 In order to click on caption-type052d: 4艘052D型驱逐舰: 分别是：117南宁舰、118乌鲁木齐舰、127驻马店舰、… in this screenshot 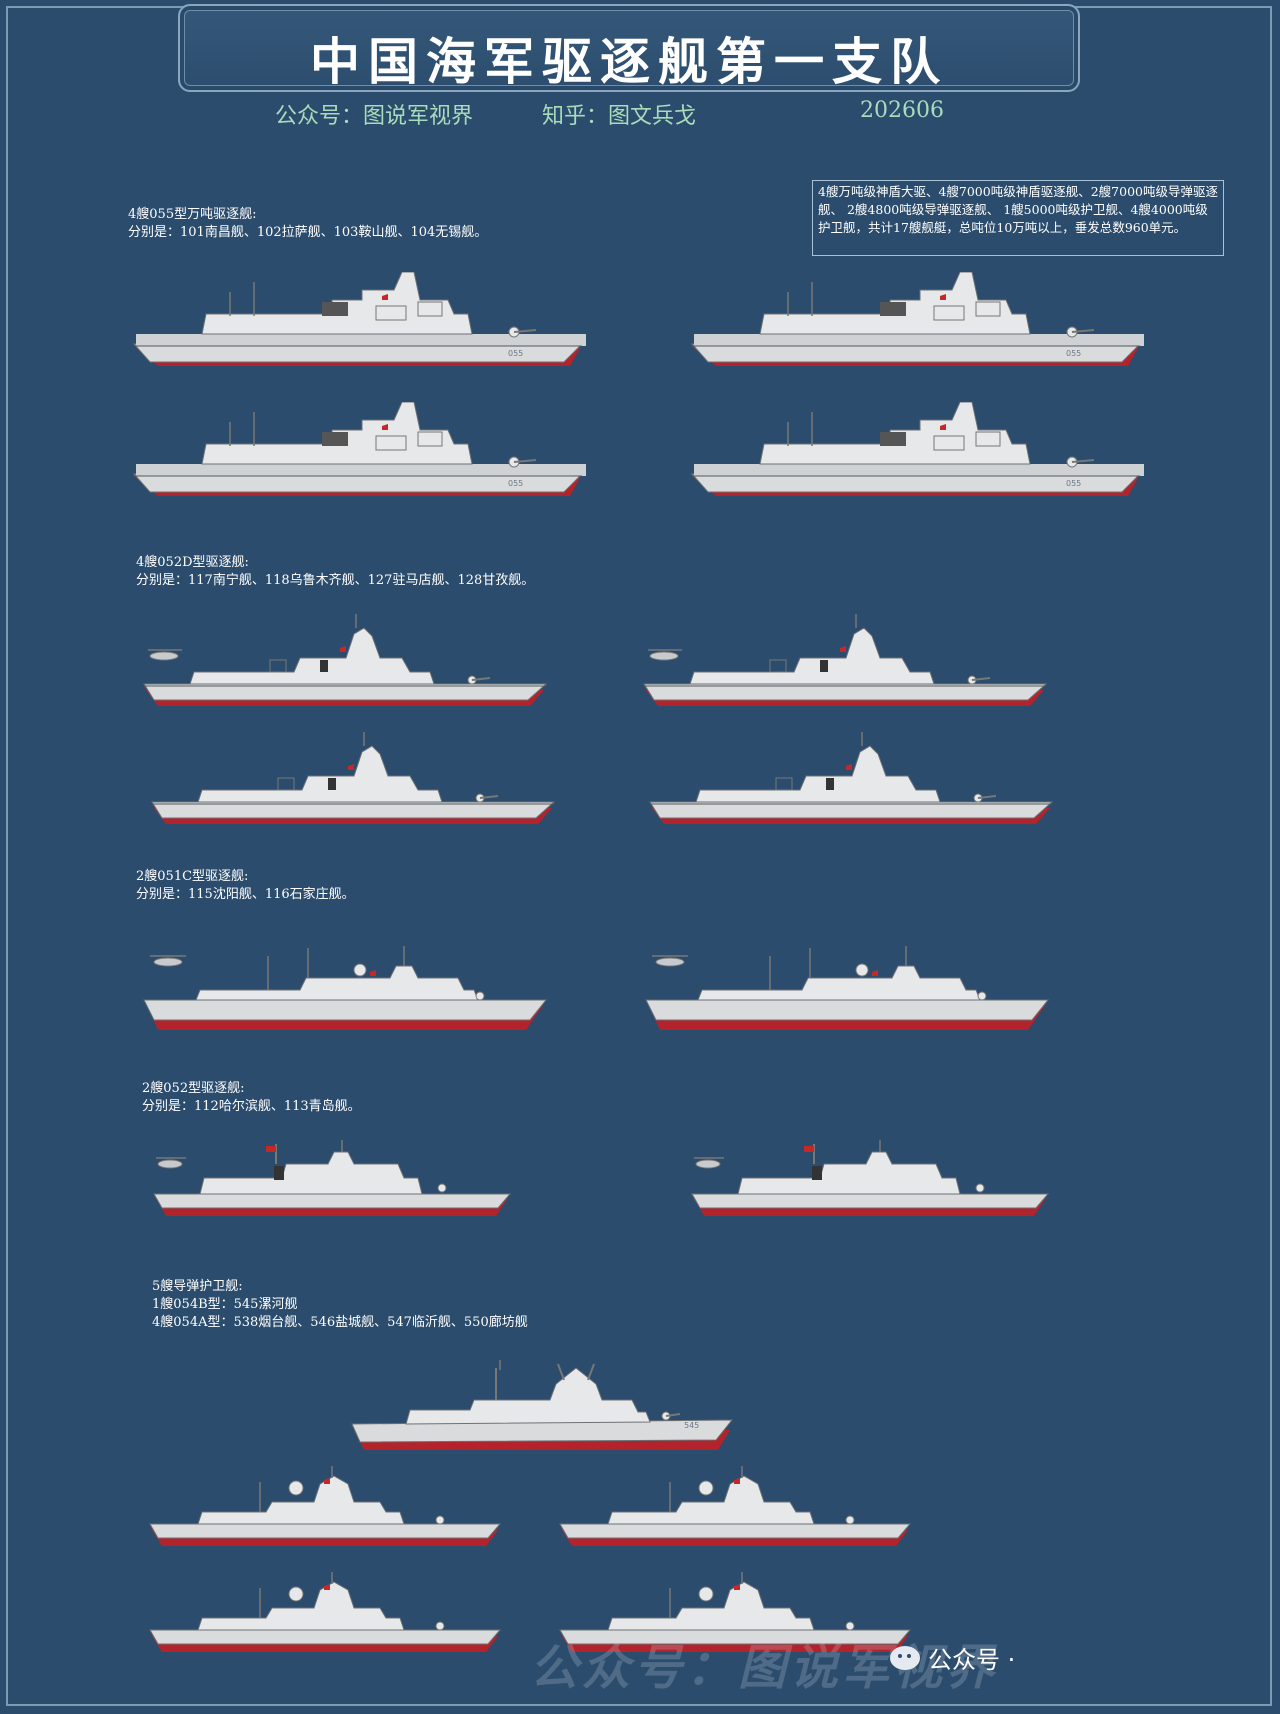, I will do `click(335, 572)`.